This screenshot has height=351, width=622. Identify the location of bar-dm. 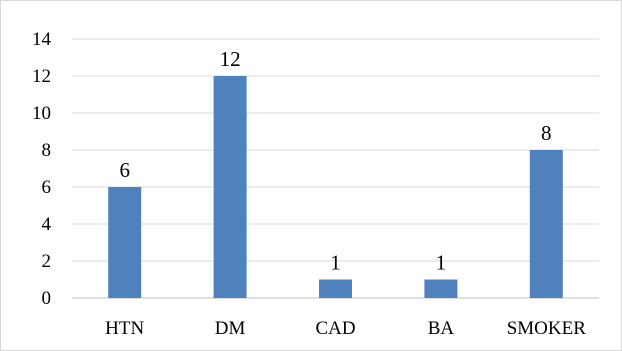
(230, 187).